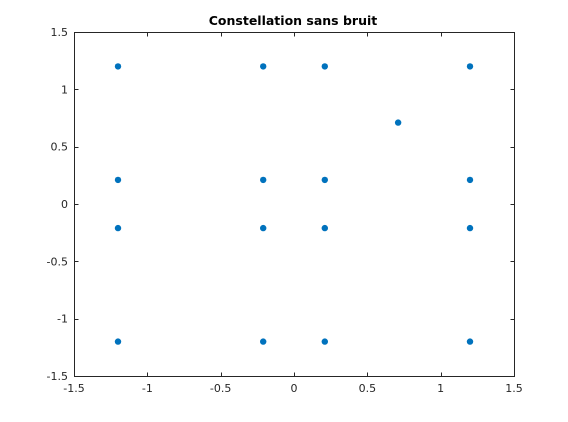 The height and width of the screenshot is (422, 568). I want to click on y-tick-label: -1.5, so click(57, 376).